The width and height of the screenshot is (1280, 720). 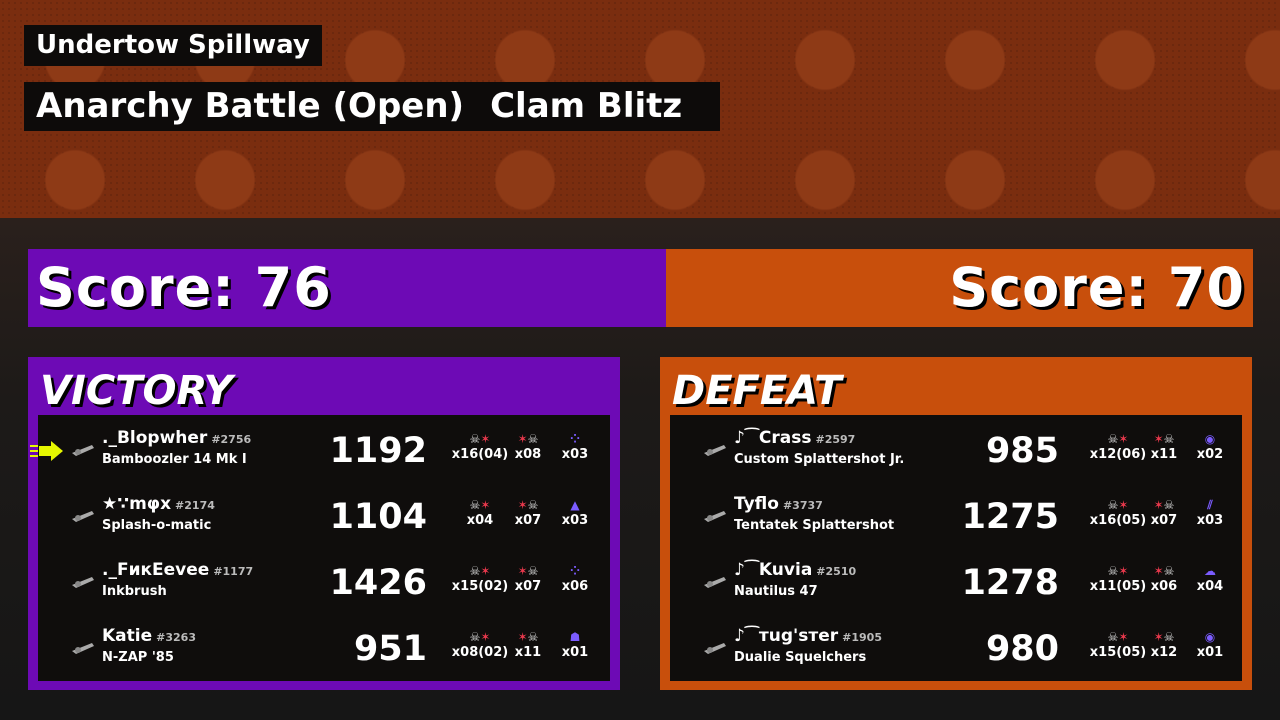 What do you see at coordinates (1210, 637) in the screenshot?
I see `wave-breaker-icon: ◉` at bounding box center [1210, 637].